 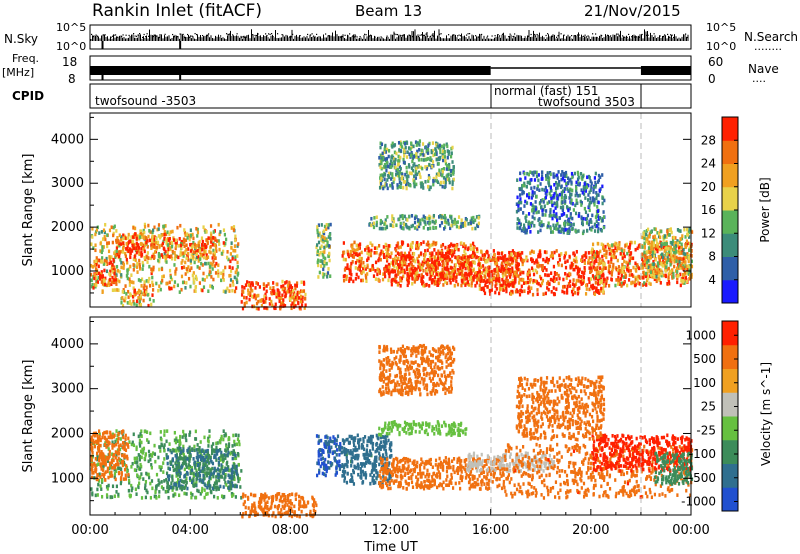 What do you see at coordinates (771, 37) in the screenshot?
I see `nsearch-label: N.Search` at bounding box center [771, 37].